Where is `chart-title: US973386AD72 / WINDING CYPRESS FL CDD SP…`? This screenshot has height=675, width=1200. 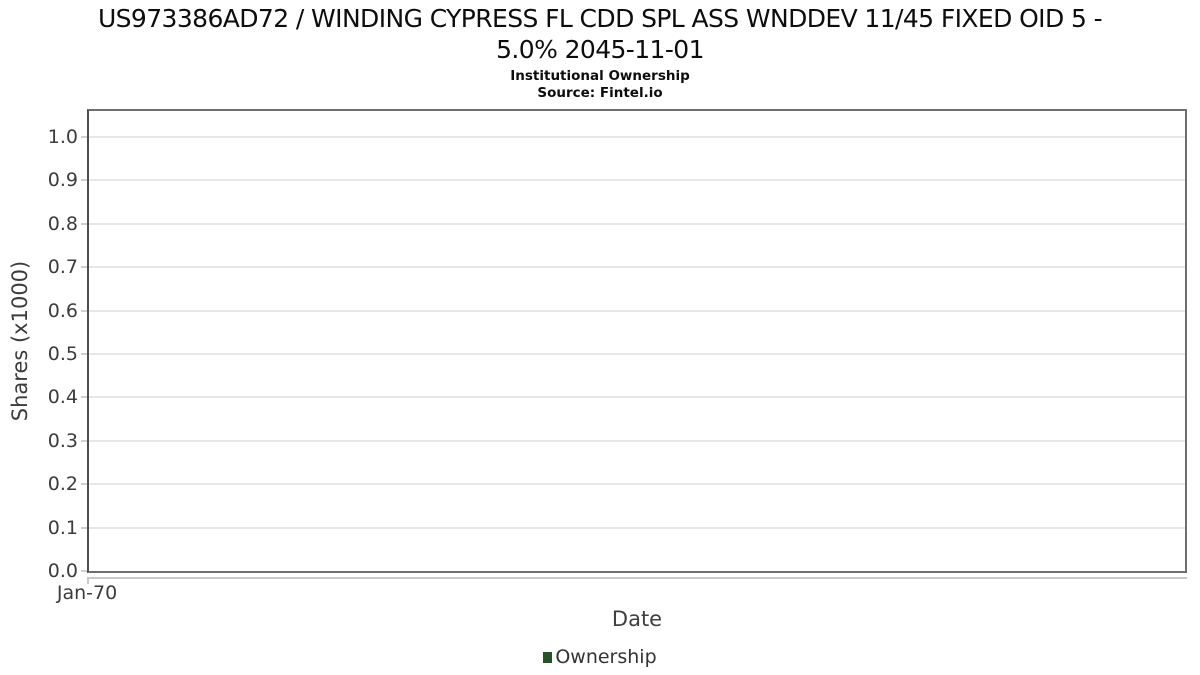 chart-title: US973386AD72 / WINDING CYPRESS FL CDD SP… is located at coordinates (600, 34).